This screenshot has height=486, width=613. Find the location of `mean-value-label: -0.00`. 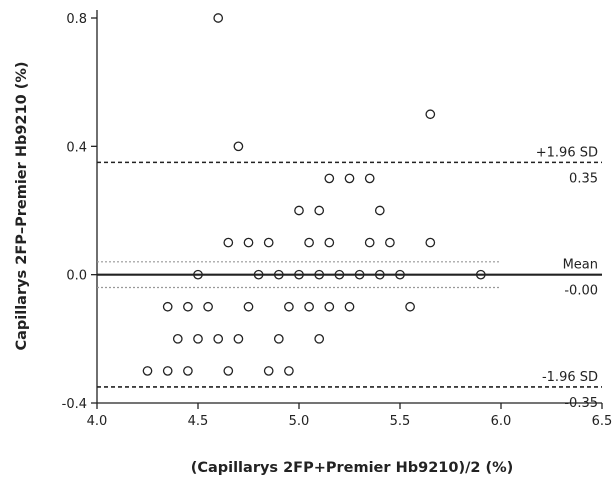

mean-value-label: -0.00 is located at coordinates (581, 291).